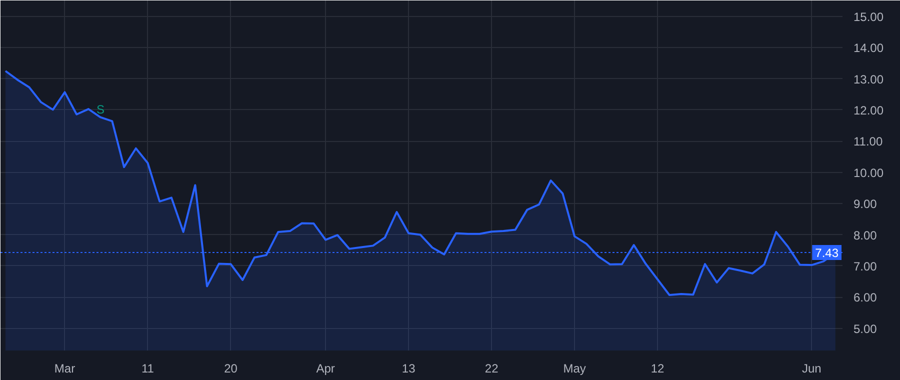 The image size is (900, 380). Describe the element at coordinates (325, 369) in the screenshot. I see `x-tick-label: Apr` at that location.